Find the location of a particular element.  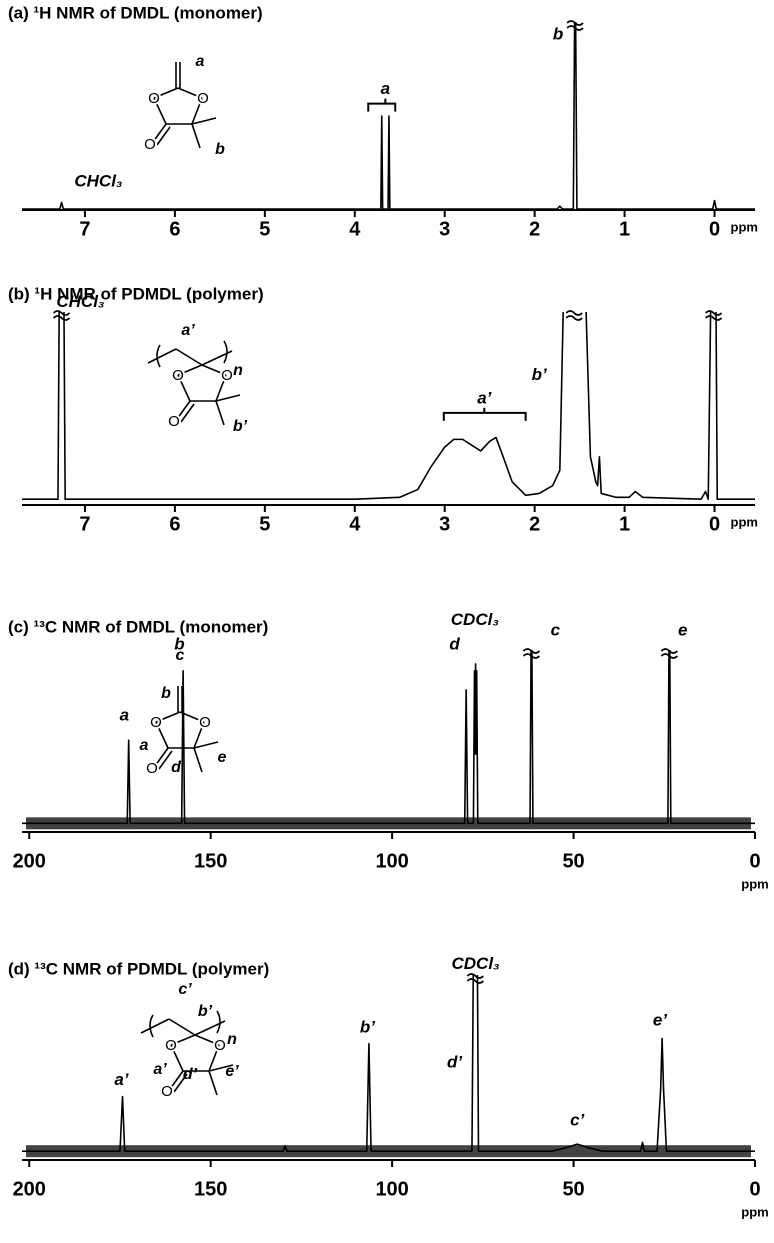

structure-label: e’ is located at coordinates (232, 1071).